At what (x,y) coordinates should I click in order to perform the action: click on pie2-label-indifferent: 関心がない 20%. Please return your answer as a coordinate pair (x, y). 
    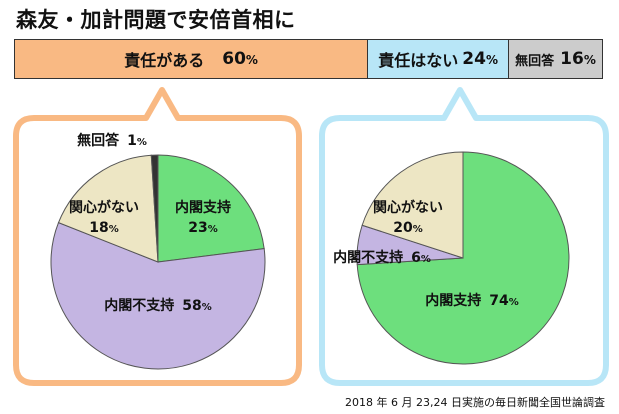
    Looking at the image, I should click on (408, 217).